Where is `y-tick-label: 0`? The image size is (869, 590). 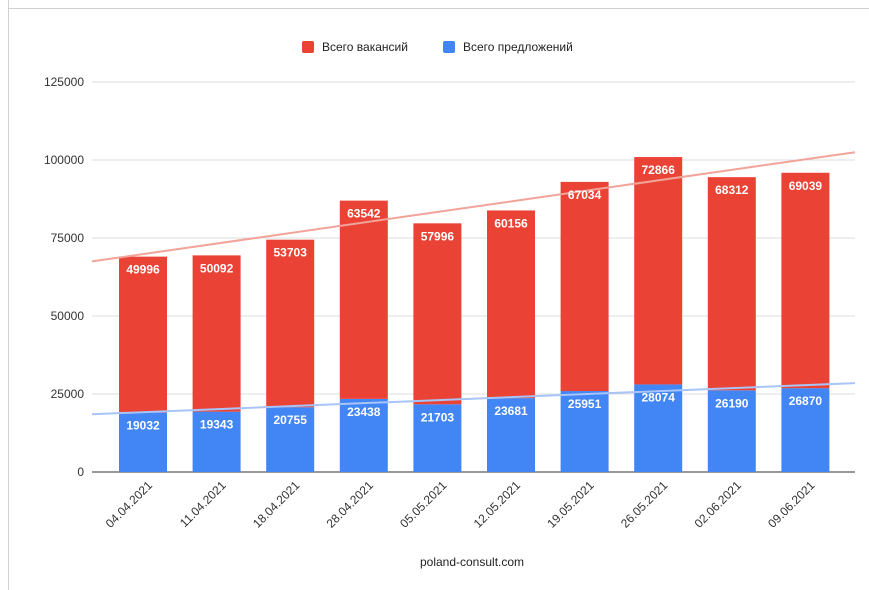 y-tick-label: 0 is located at coordinates (80, 472).